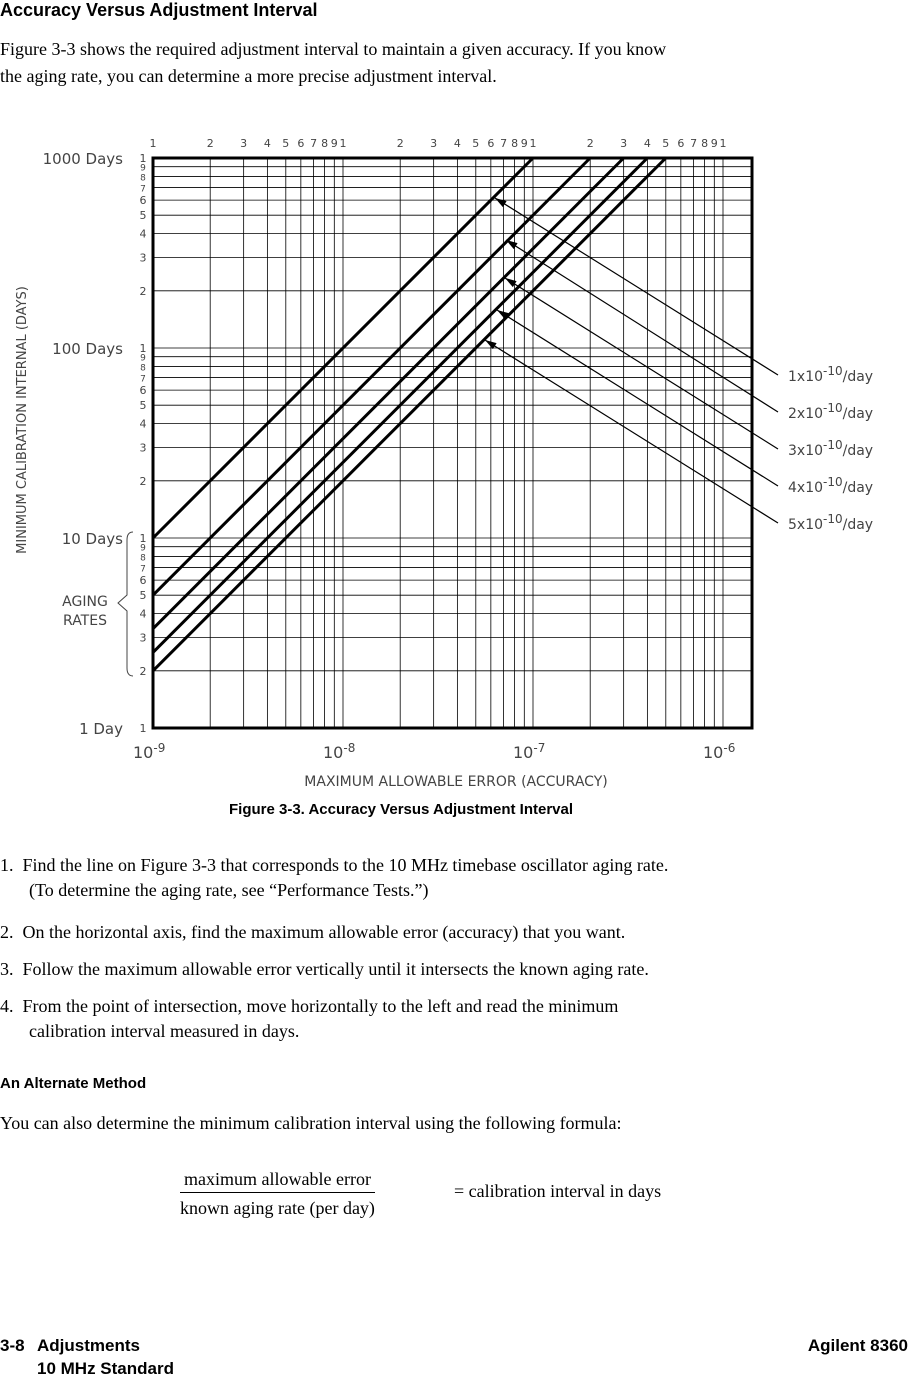  Describe the element at coordinates (159, 10) in the screenshot. I see `section-title: Accuracy Versus Adjustment Interval` at that location.